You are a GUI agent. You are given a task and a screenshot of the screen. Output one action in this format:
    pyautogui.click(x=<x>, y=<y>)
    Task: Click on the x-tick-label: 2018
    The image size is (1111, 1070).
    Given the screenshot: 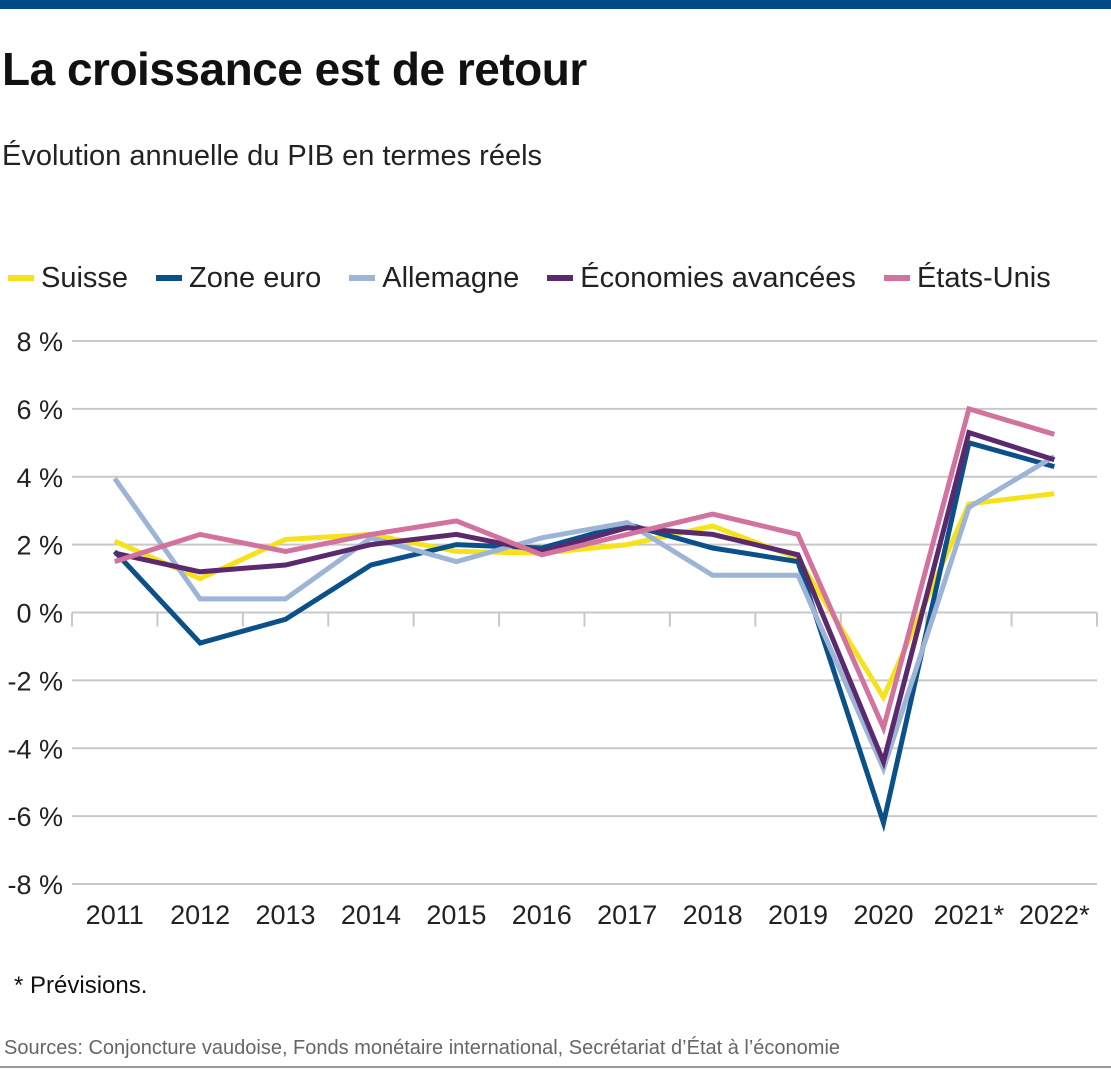 What is the action you would take?
    pyautogui.click(x=713, y=915)
    